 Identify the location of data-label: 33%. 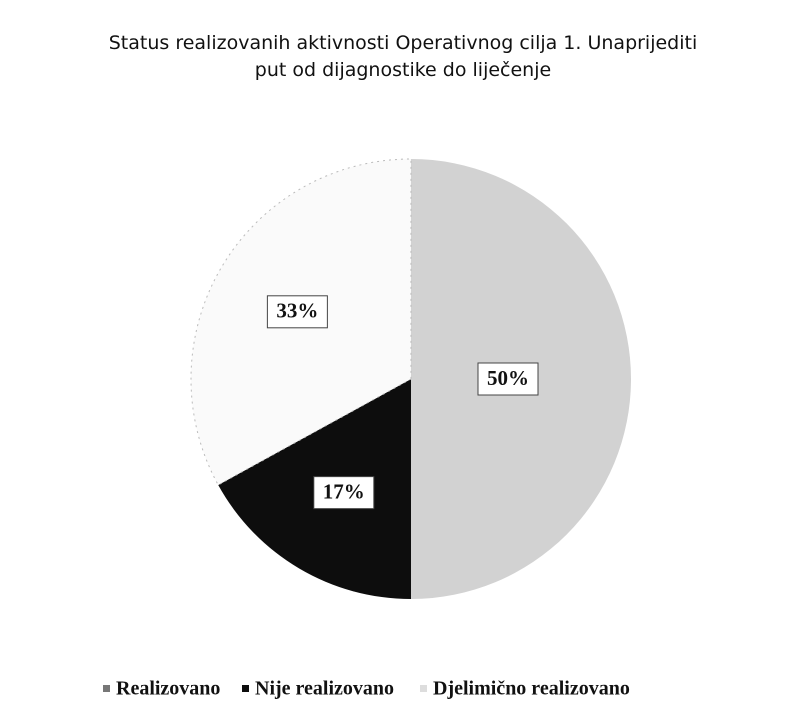
(297, 311).